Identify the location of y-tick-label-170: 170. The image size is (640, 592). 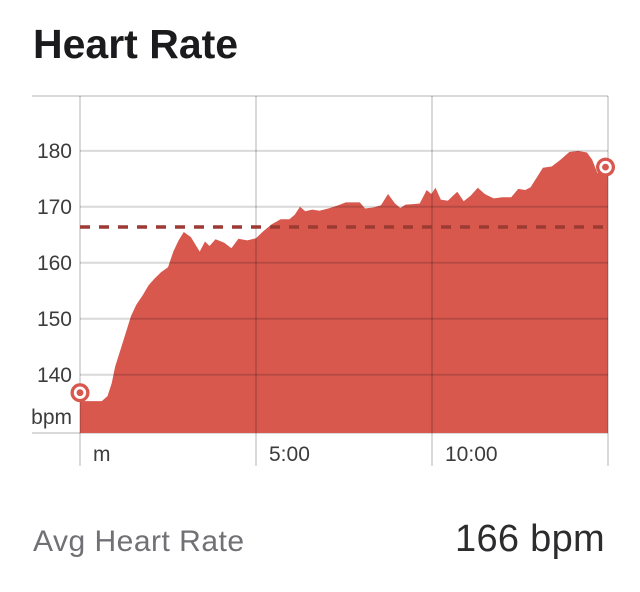
(54, 207).